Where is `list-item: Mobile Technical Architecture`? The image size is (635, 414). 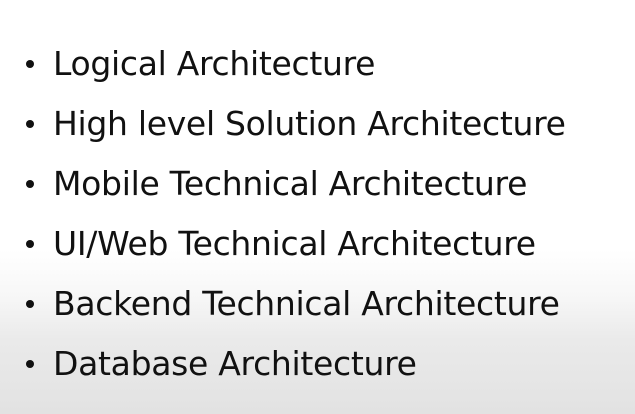
list-item: Mobile Technical Architecture is located at coordinates (296, 183).